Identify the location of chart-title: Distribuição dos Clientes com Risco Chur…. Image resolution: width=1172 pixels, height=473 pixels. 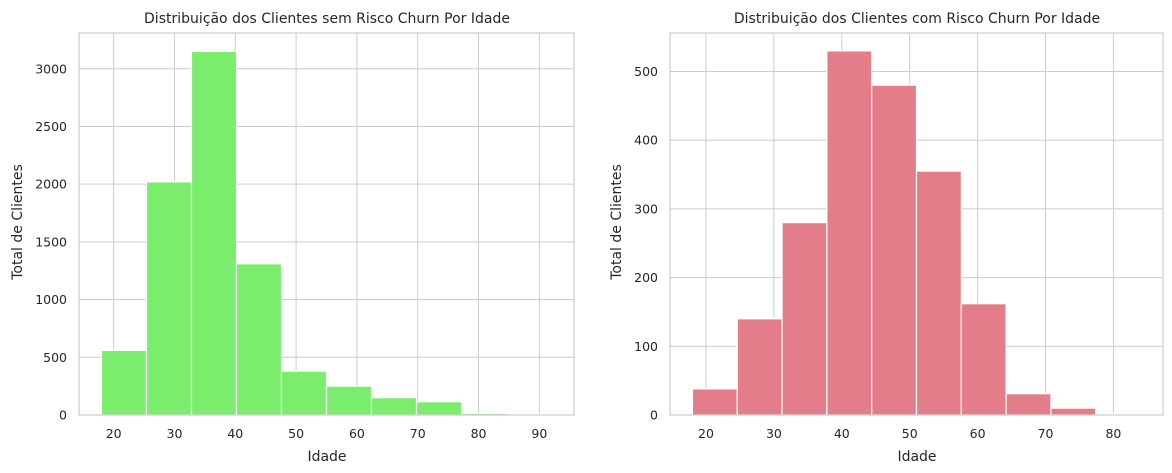
(917, 19).